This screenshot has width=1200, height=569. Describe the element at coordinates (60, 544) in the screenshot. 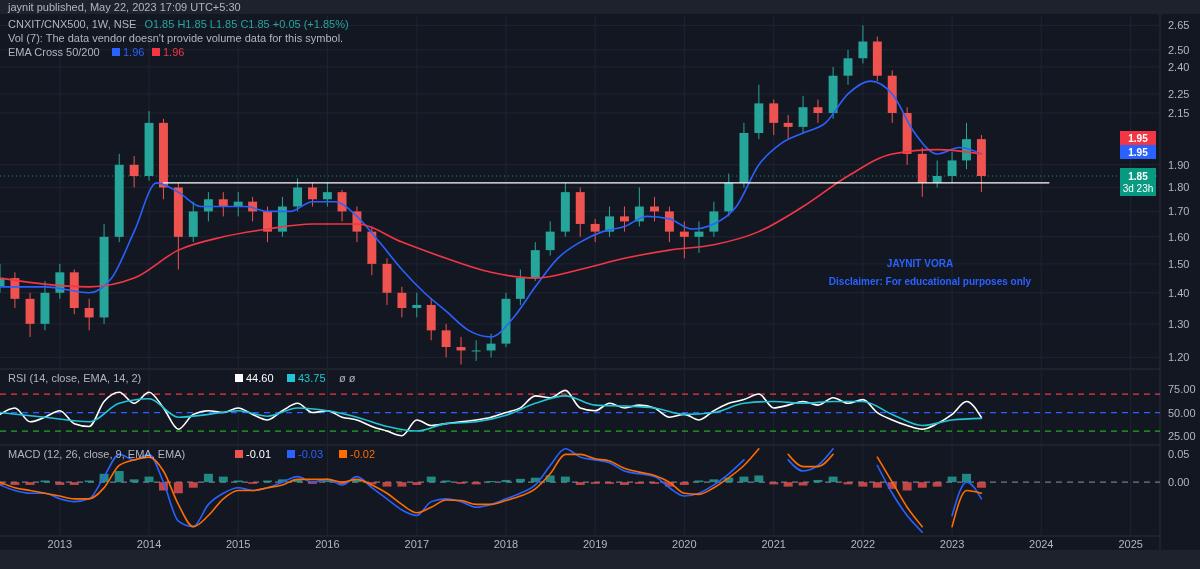

I see `x-tick-label: 2013` at that location.